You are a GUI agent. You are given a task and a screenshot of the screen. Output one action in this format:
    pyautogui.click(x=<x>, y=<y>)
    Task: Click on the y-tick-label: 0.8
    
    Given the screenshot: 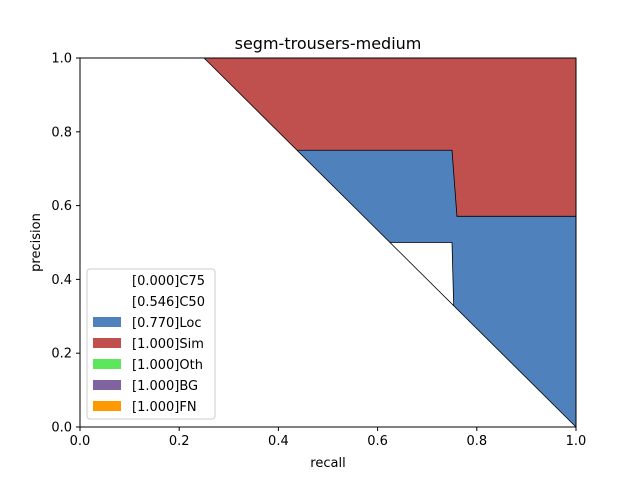 What is the action you would take?
    pyautogui.click(x=61, y=132)
    